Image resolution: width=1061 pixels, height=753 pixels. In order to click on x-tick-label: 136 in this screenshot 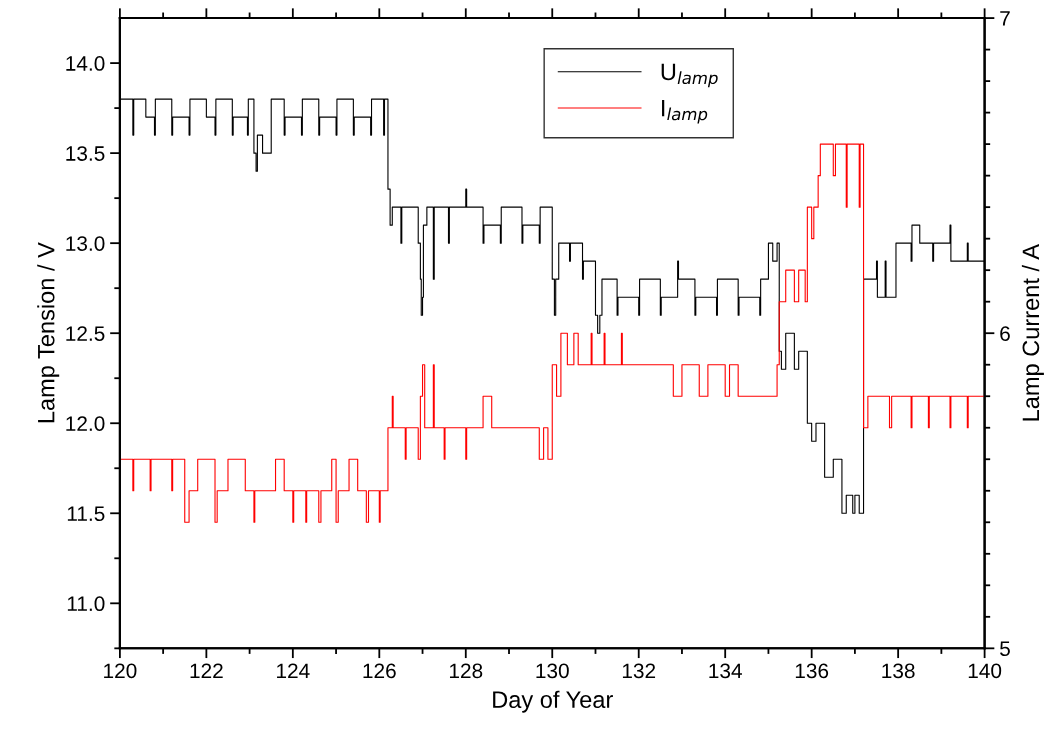, I will do `click(812, 671)`.